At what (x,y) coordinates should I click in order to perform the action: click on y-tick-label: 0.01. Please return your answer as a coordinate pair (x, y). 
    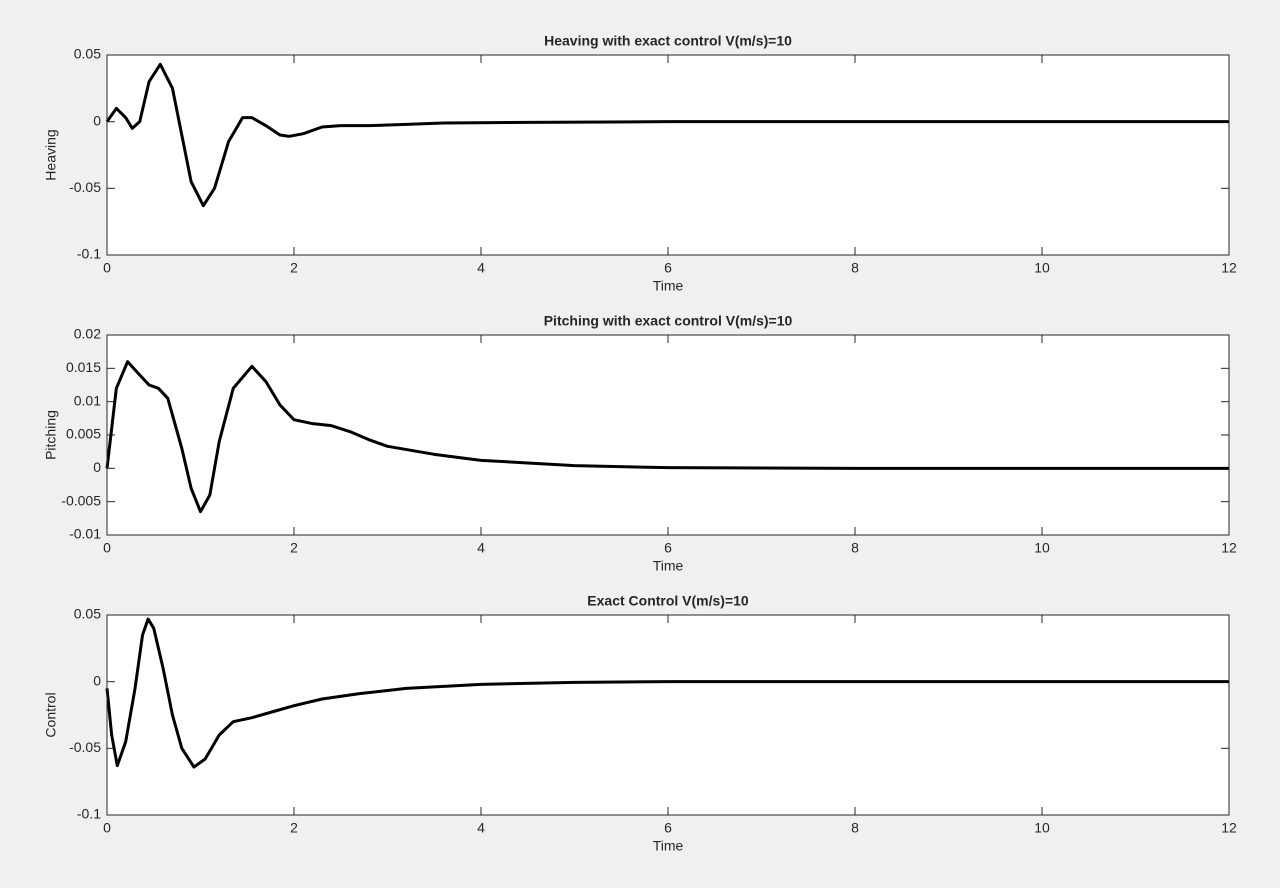
    Looking at the image, I should click on (87, 400).